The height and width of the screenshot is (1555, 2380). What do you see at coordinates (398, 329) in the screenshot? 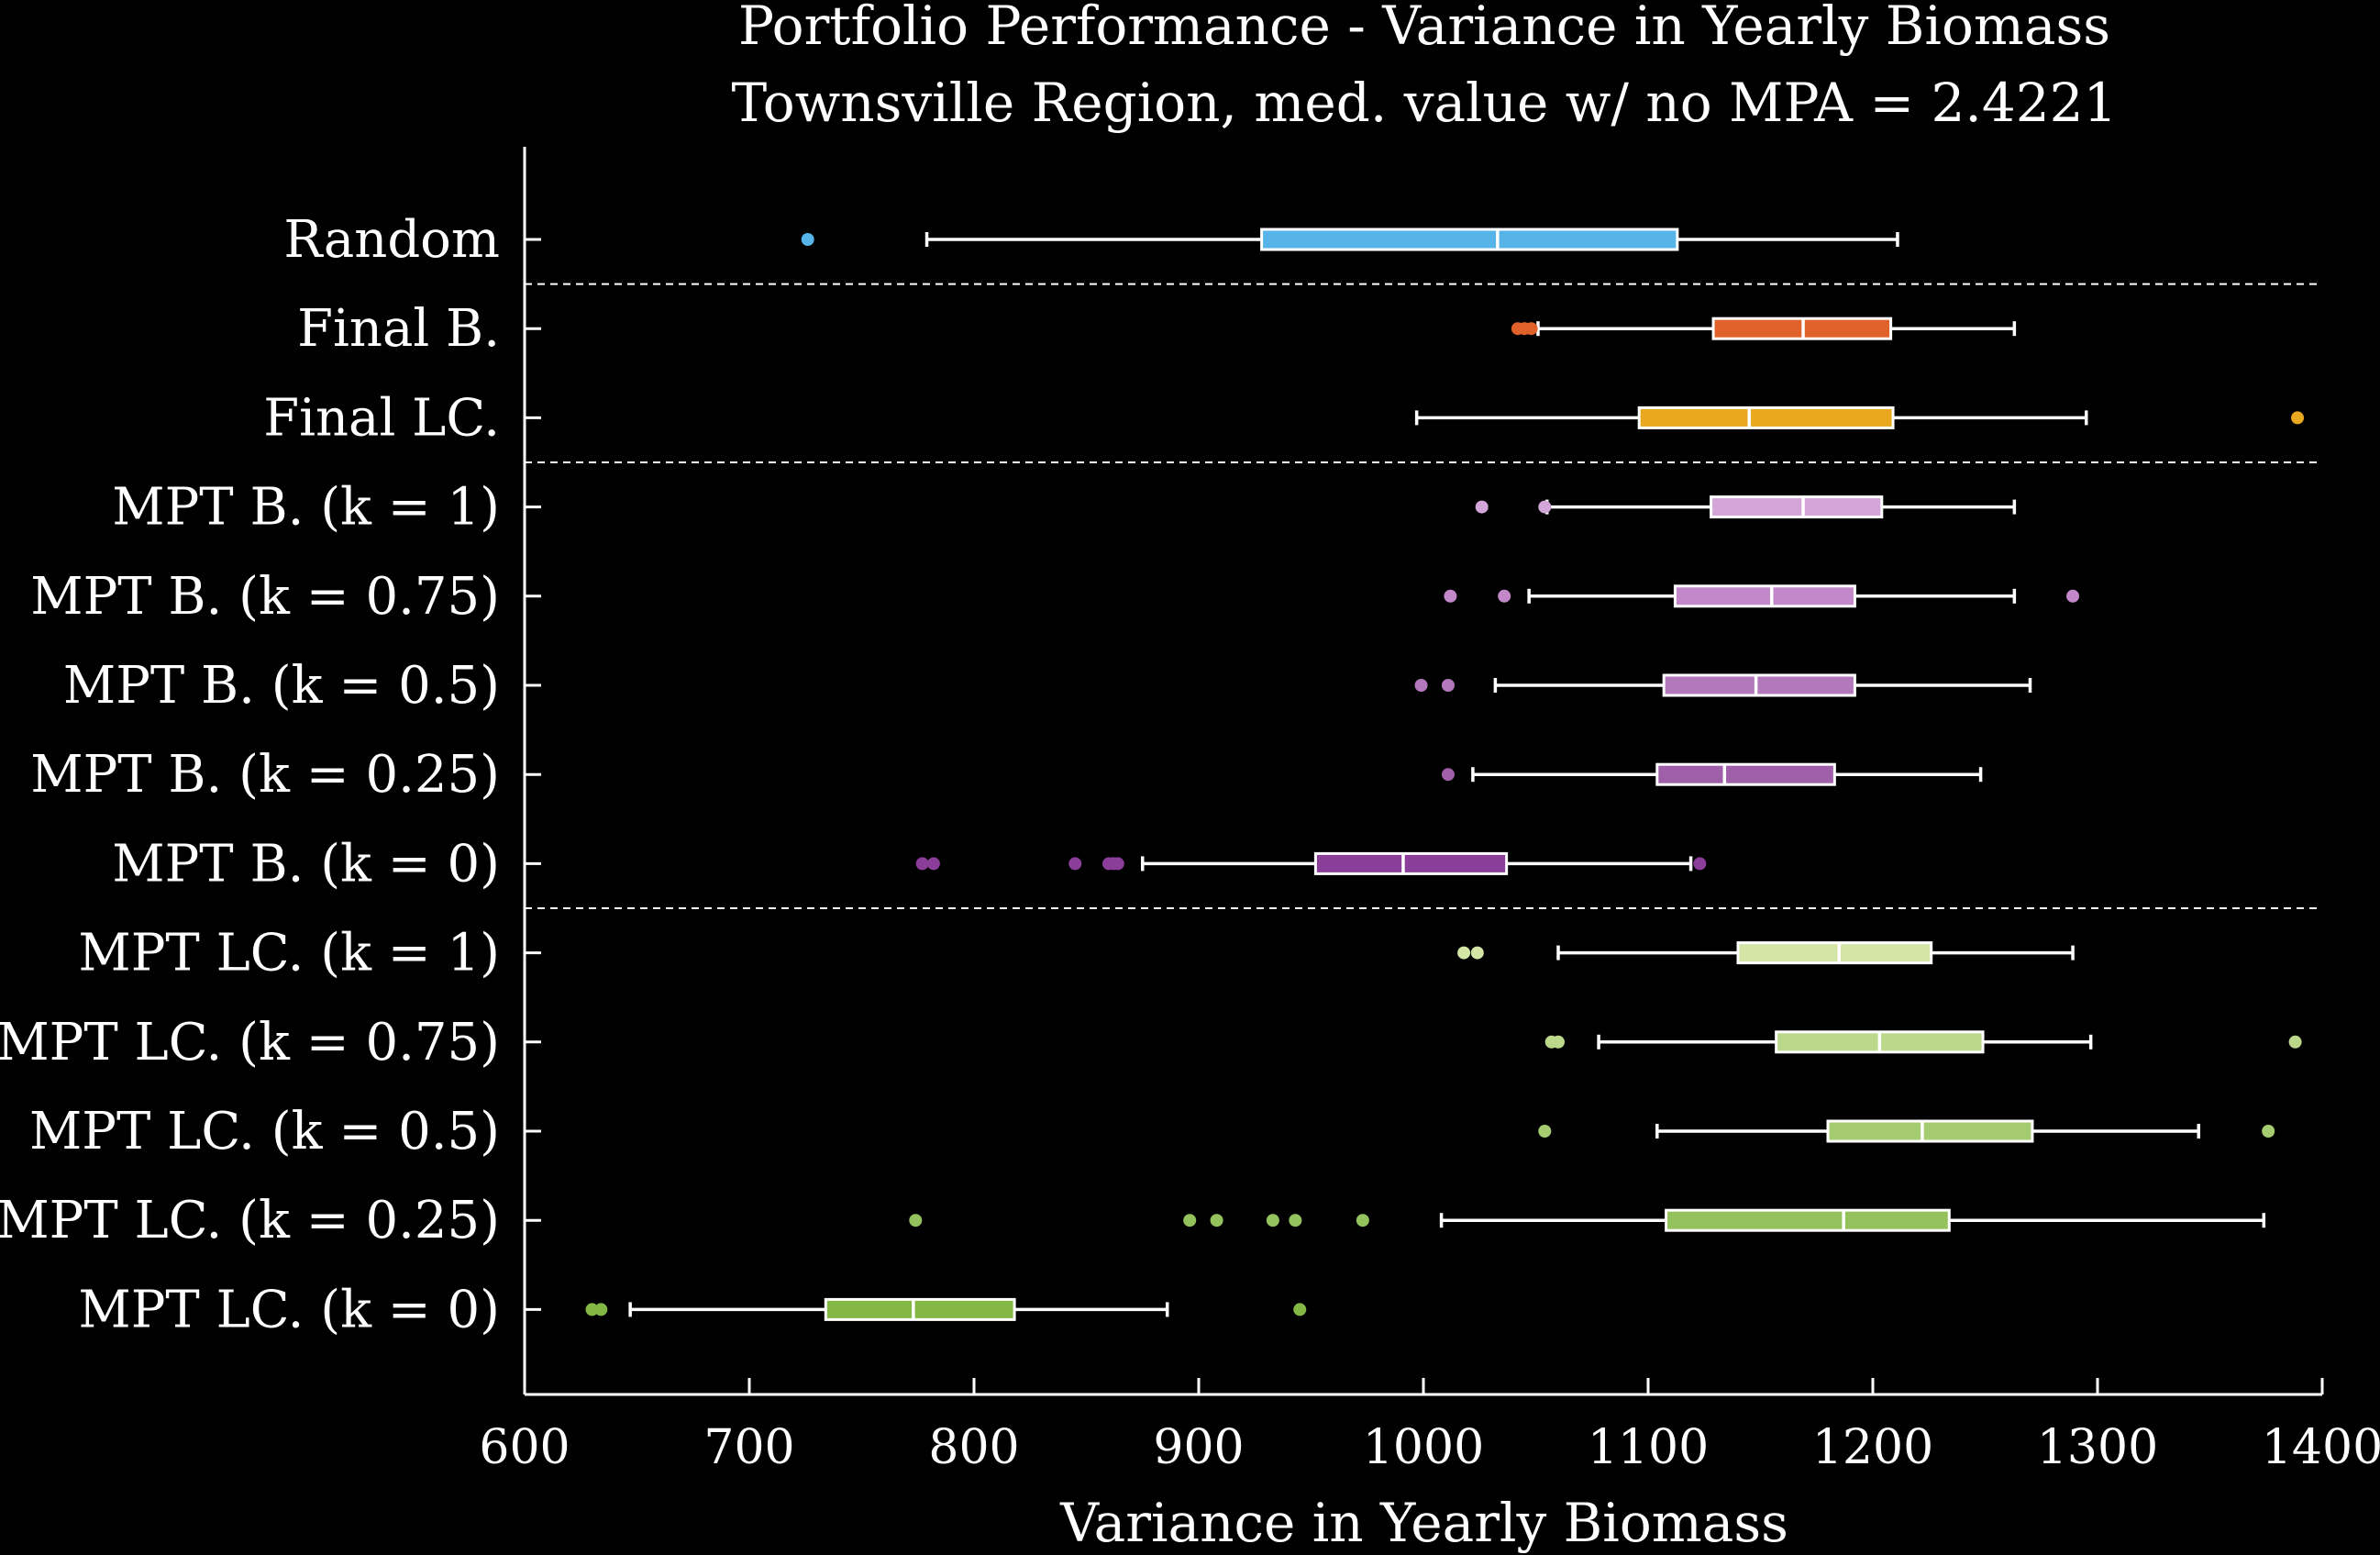
I see `y-tick-label: Final B.` at bounding box center [398, 329].